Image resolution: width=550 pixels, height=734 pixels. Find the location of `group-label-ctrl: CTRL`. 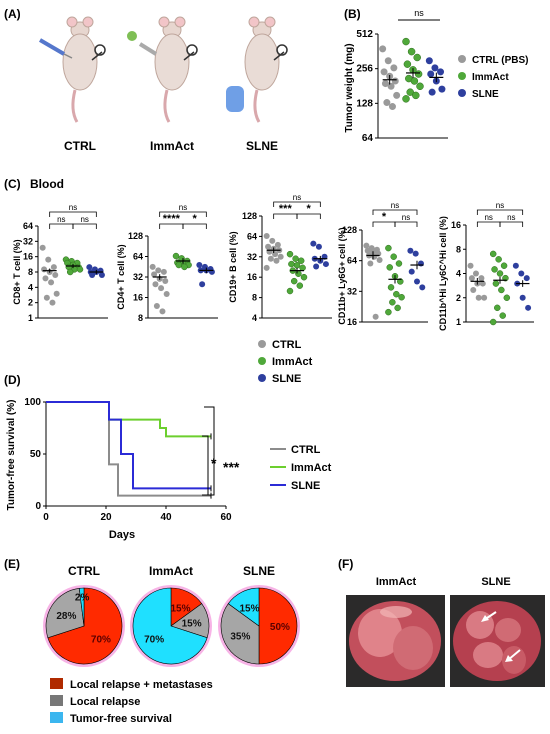

group-label-ctrl: CTRL is located at coordinates (80, 146).